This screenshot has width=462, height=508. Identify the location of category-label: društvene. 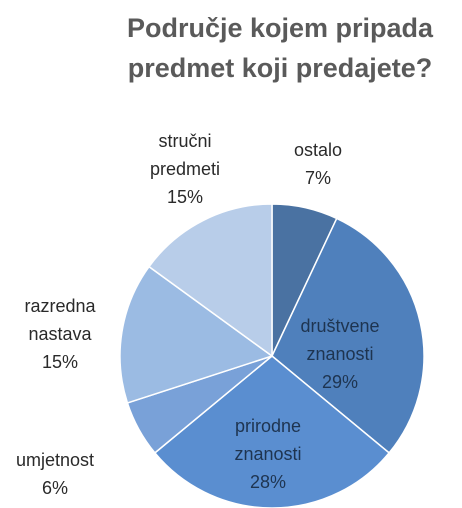
(339, 326).